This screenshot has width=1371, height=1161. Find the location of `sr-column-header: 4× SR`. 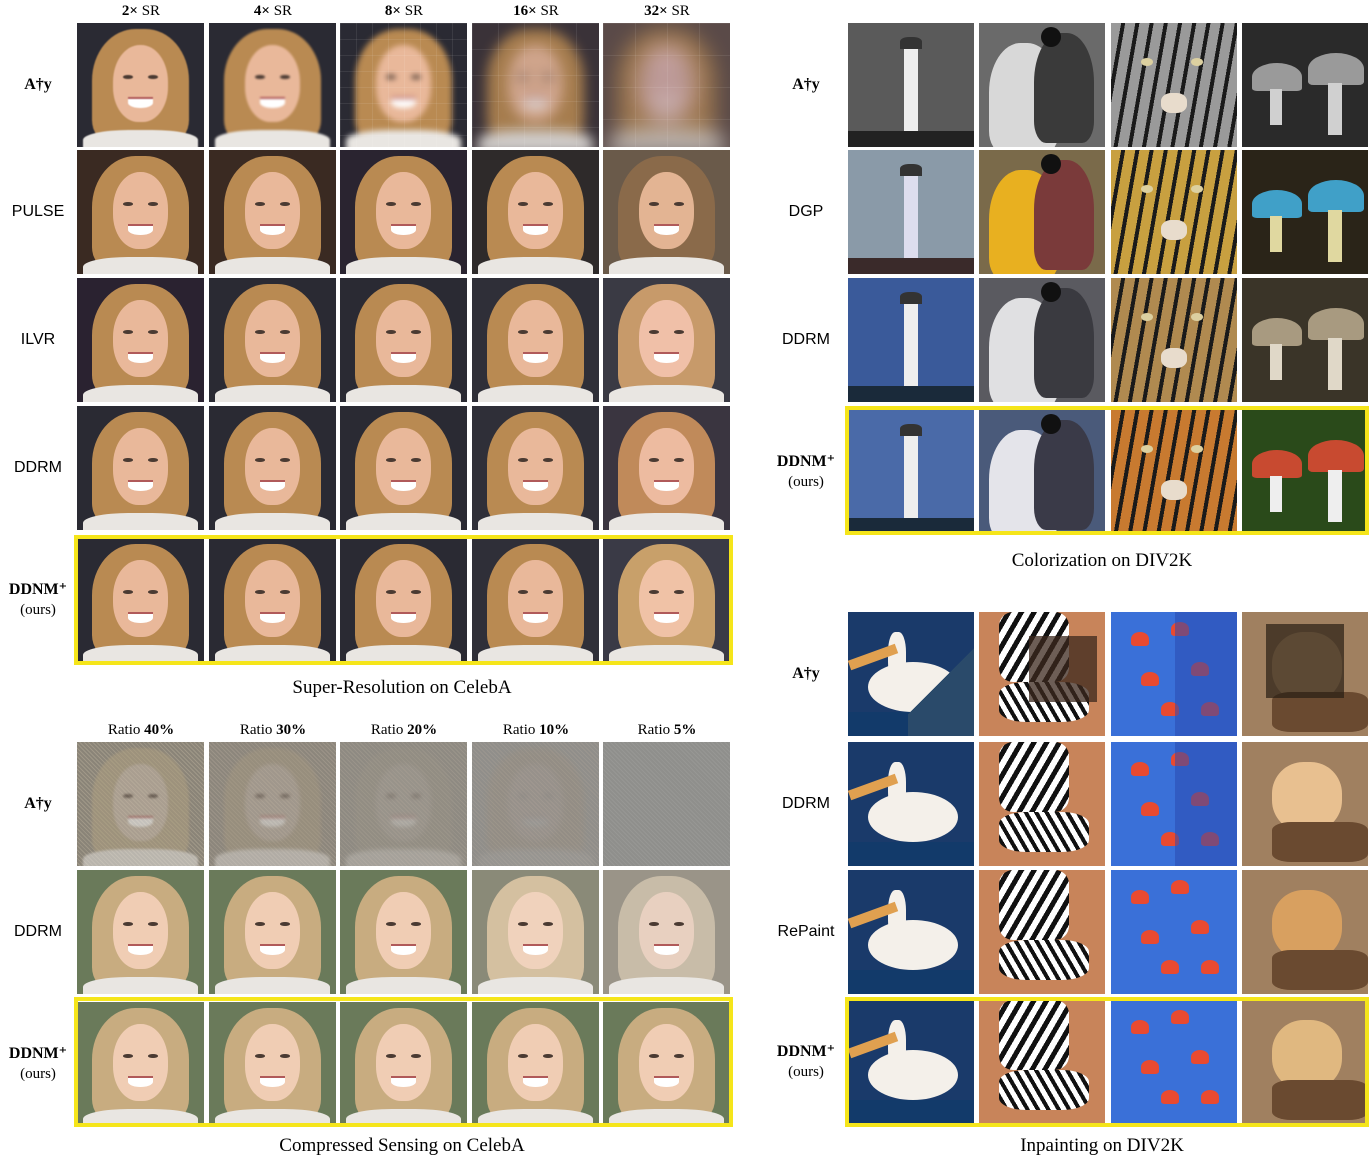

sr-column-header: 4× SR is located at coordinates (273, 11).